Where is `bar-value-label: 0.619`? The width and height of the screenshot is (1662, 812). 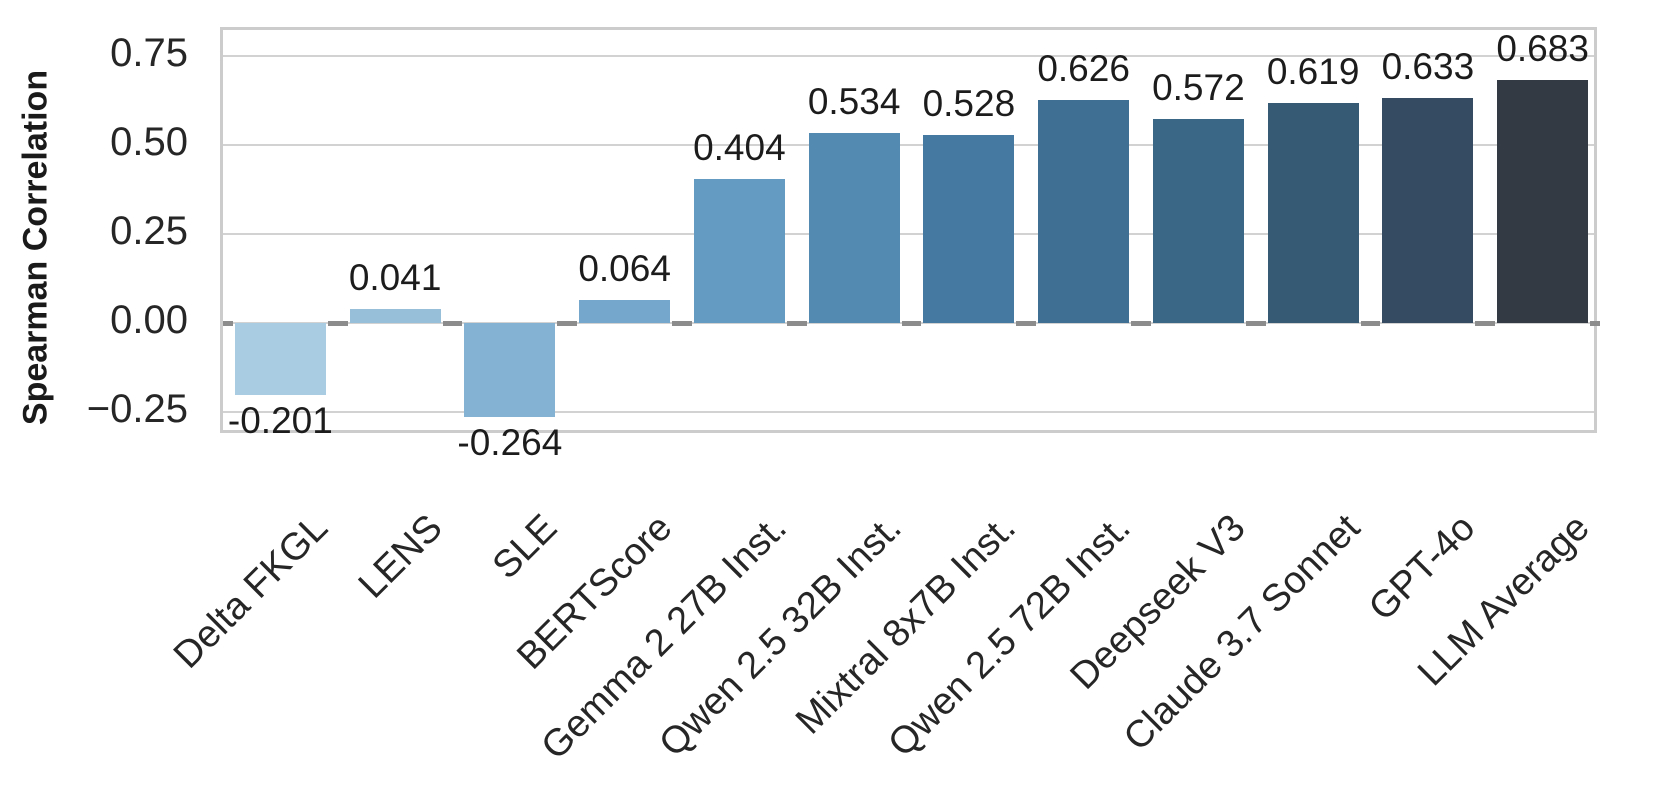 bar-value-label: 0.619 is located at coordinates (1313, 71).